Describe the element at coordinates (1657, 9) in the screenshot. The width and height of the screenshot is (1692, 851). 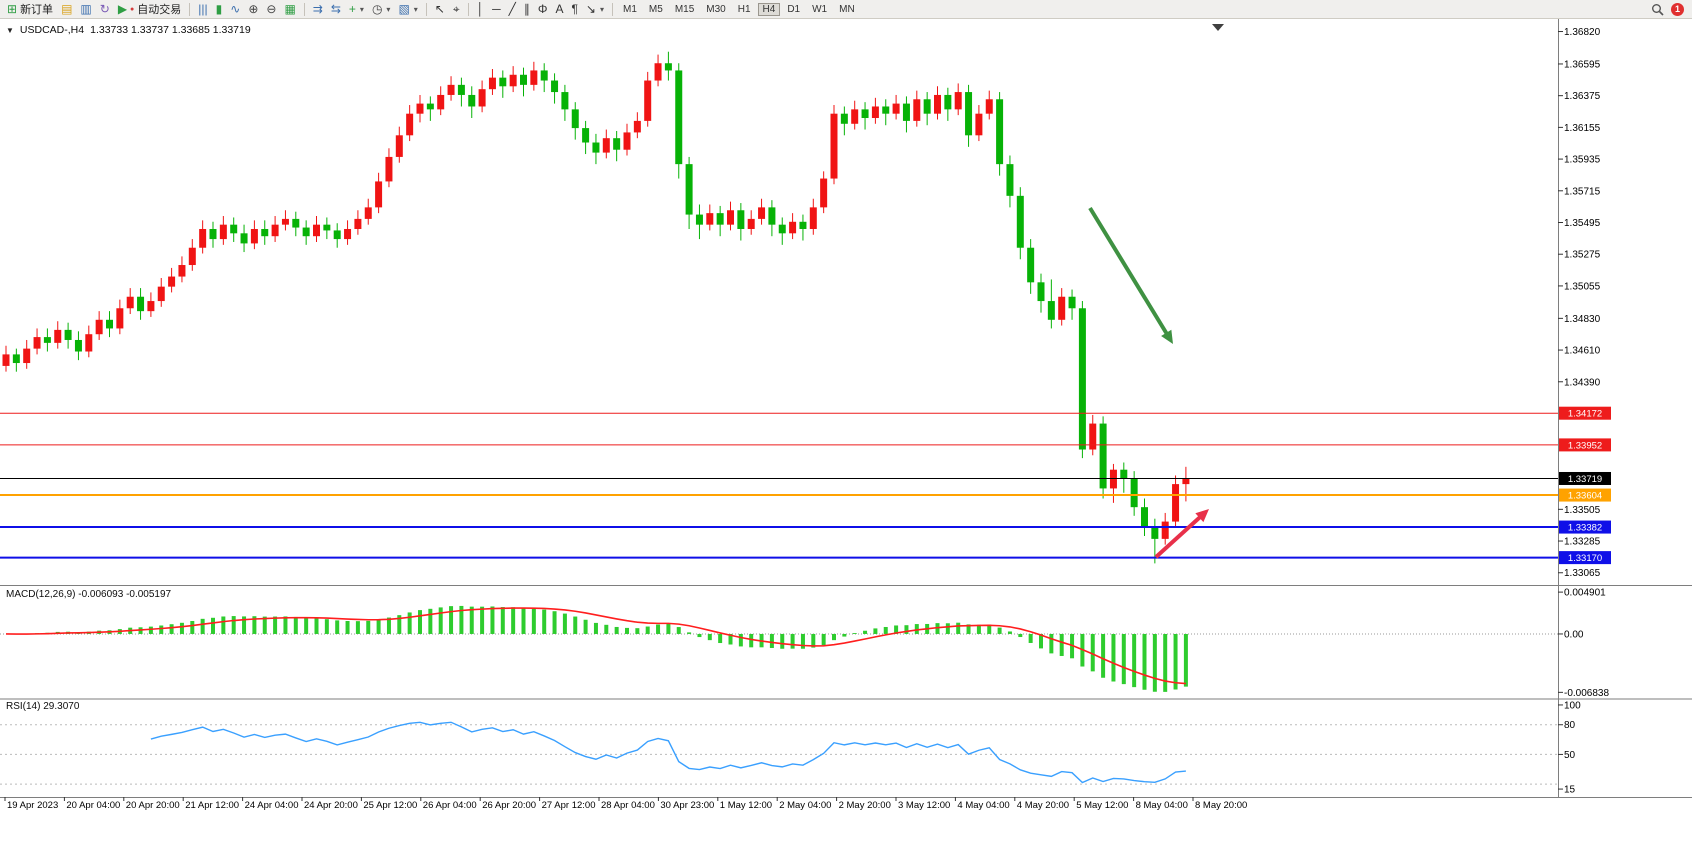
I see `search-icon` at that location.